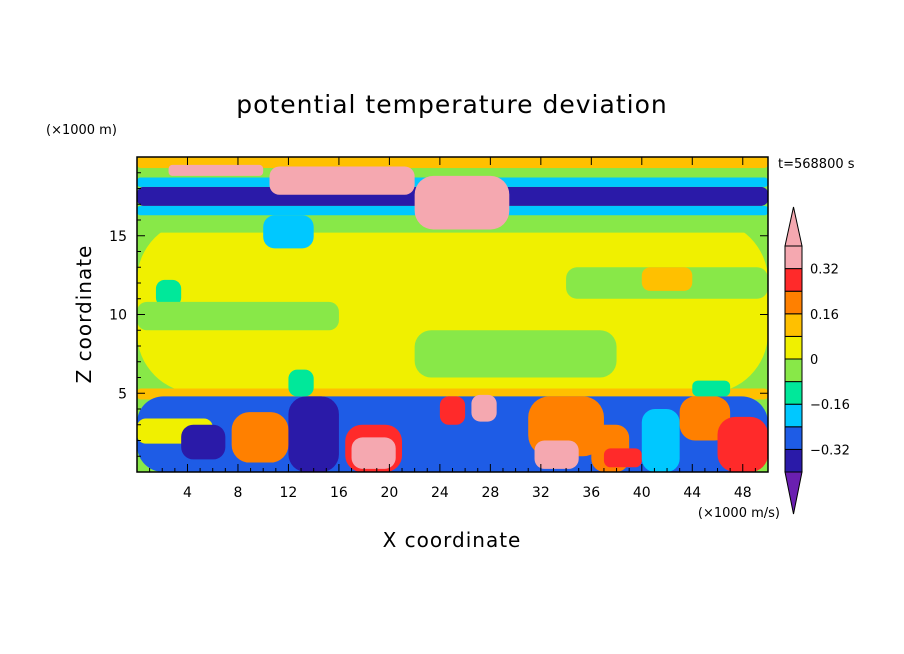  What do you see at coordinates (237, 493) in the screenshot?
I see `x-tick-label-8: 8` at bounding box center [237, 493].